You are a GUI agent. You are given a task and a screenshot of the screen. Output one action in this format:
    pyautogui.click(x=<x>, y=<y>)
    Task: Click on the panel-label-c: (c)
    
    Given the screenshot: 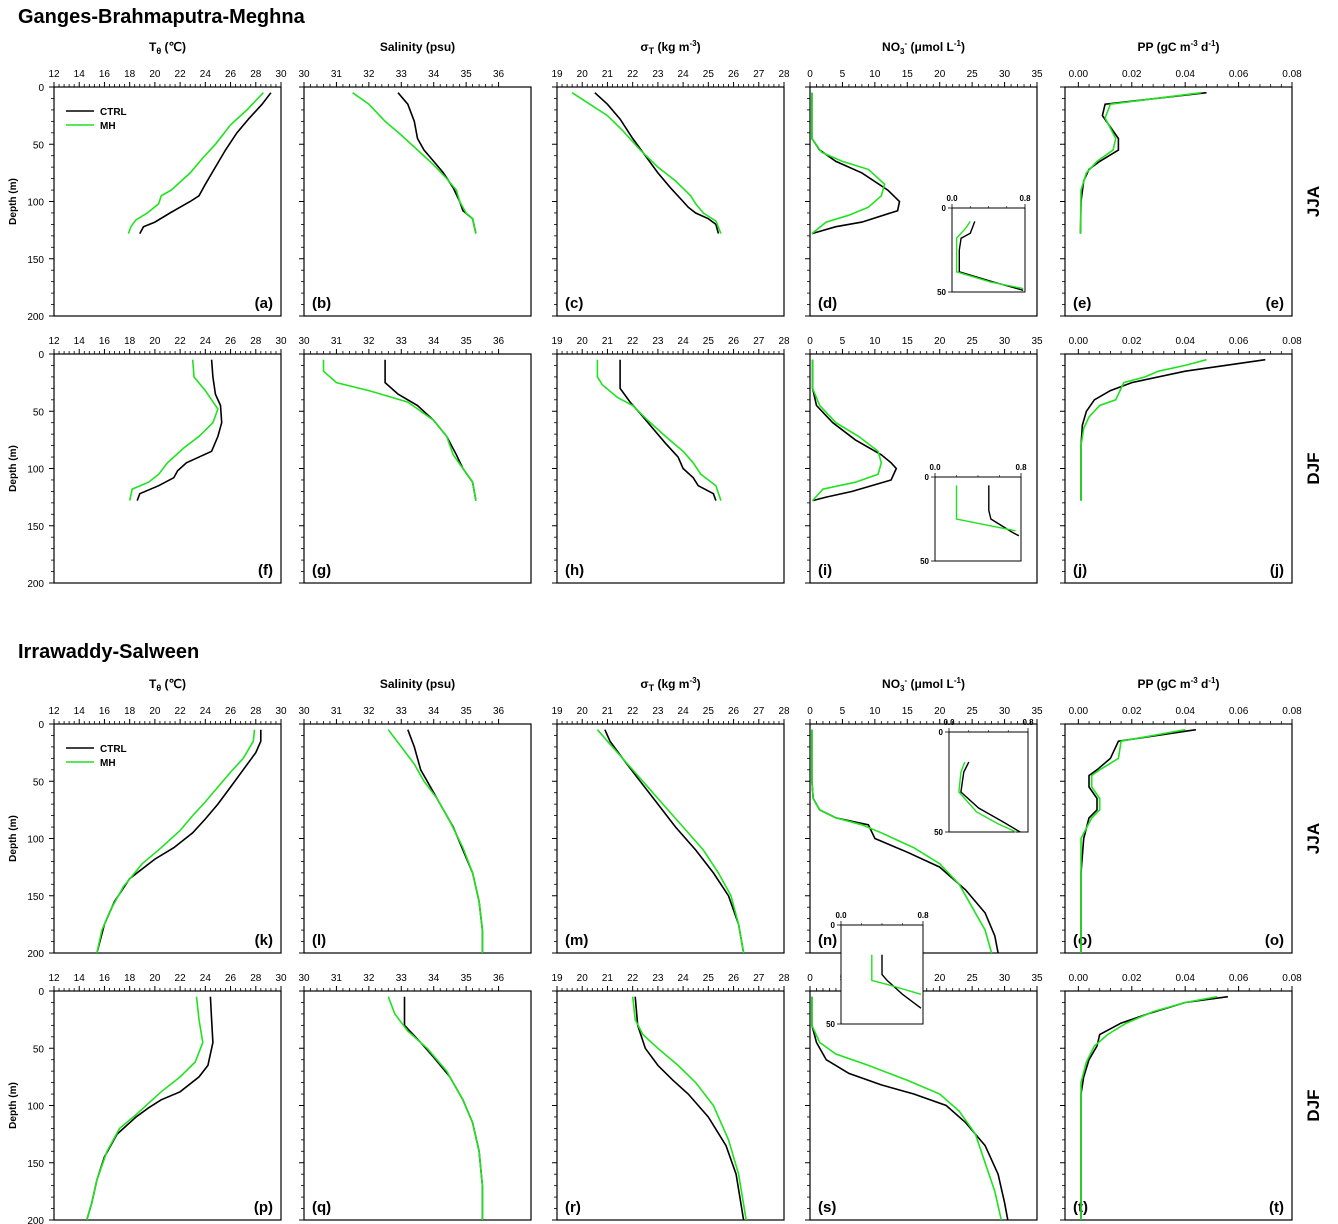 What is the action you would take?
    pyautogui.click(x=574, y=303)
    